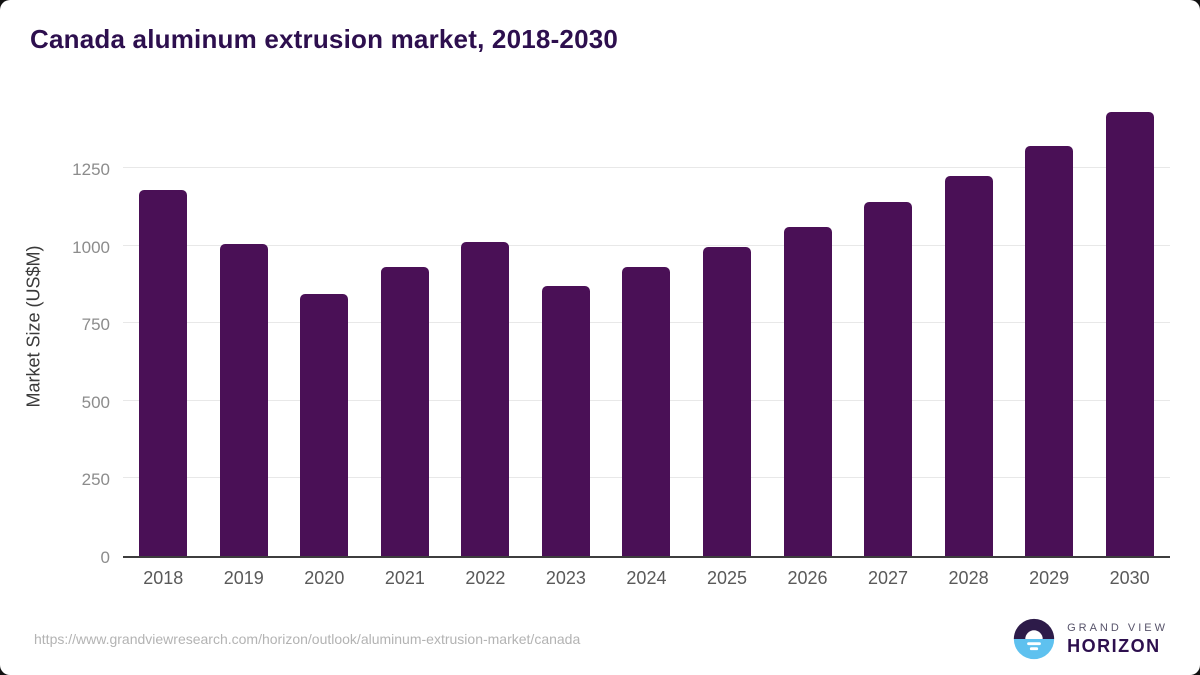  What do you see at coordinates (95, 402) in the screenshot?
I see `y-tick-label-500: 500` at bounding box center [95, 402].